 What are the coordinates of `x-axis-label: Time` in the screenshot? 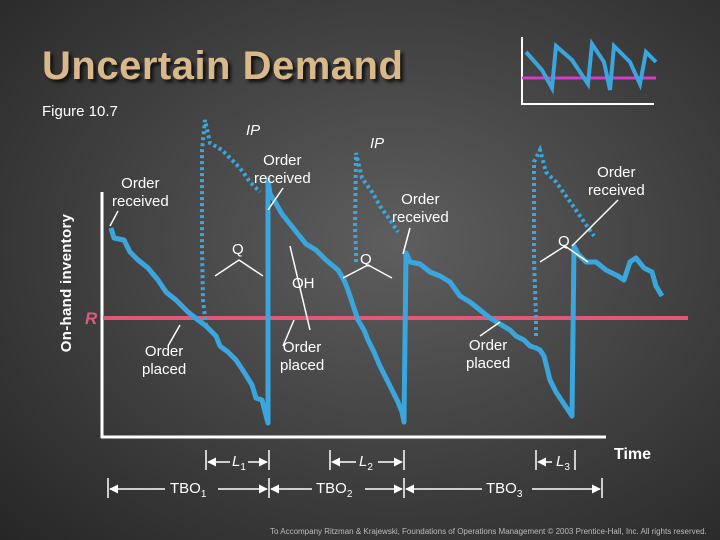 It's located at (633, 454).